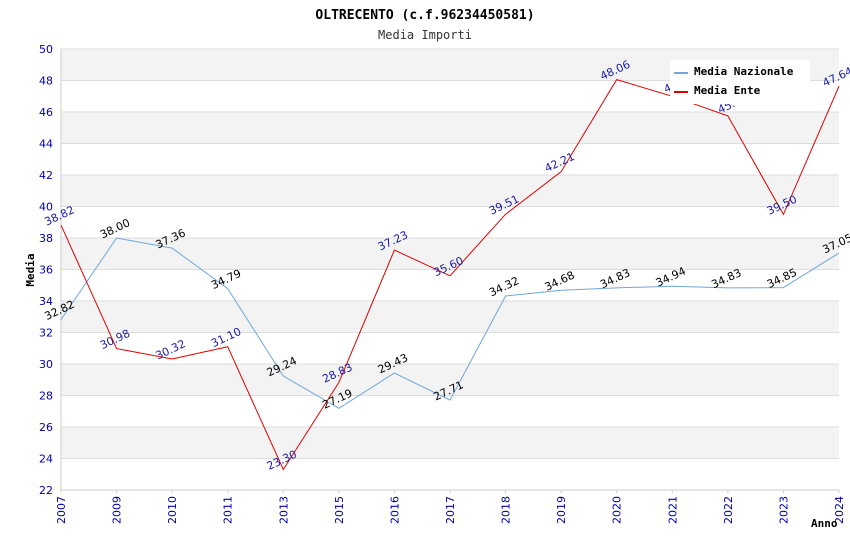  Describe the element at coordinates (46, 49) in the screenshot. I see `y-tick-label: 50` at that location.